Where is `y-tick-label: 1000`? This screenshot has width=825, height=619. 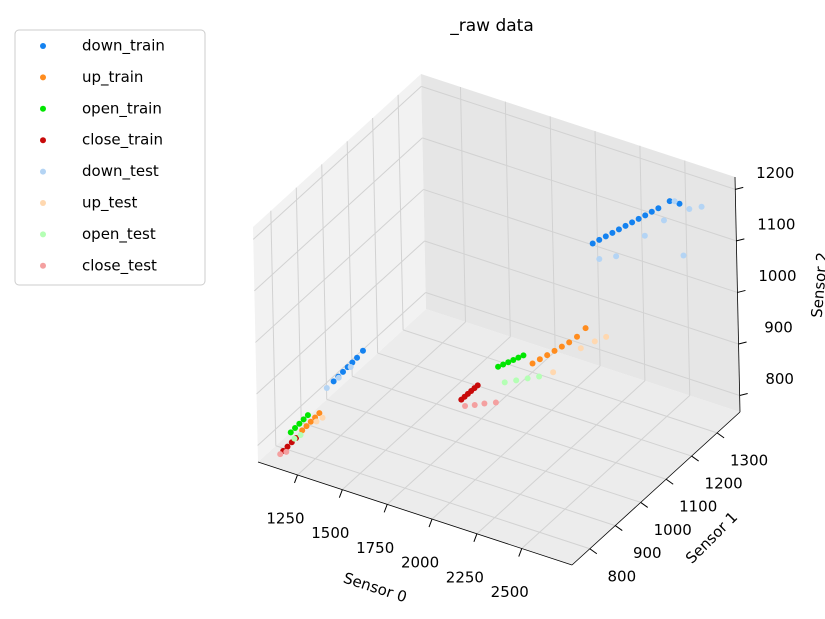 y-tick-label: 1000 is located at coordinates (673, 530).